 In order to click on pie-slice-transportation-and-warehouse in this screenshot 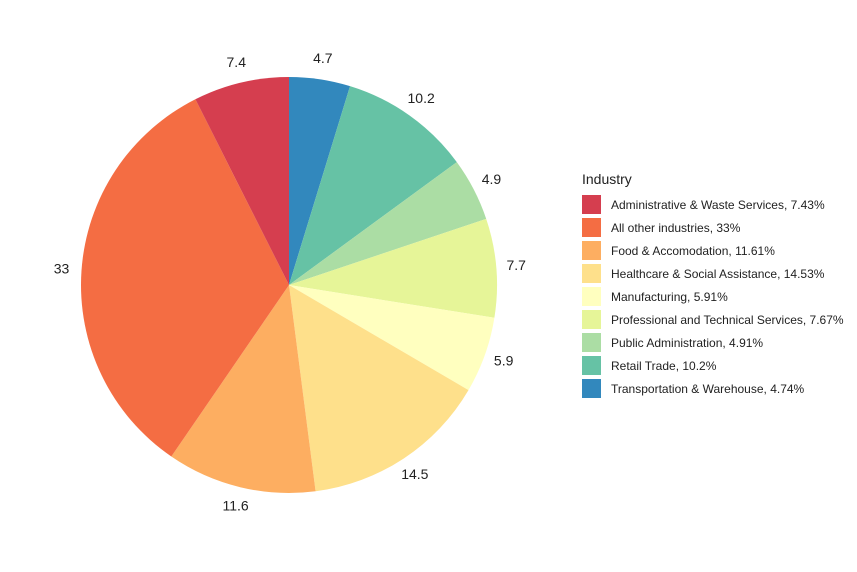, I will do `click(320, 181)`.